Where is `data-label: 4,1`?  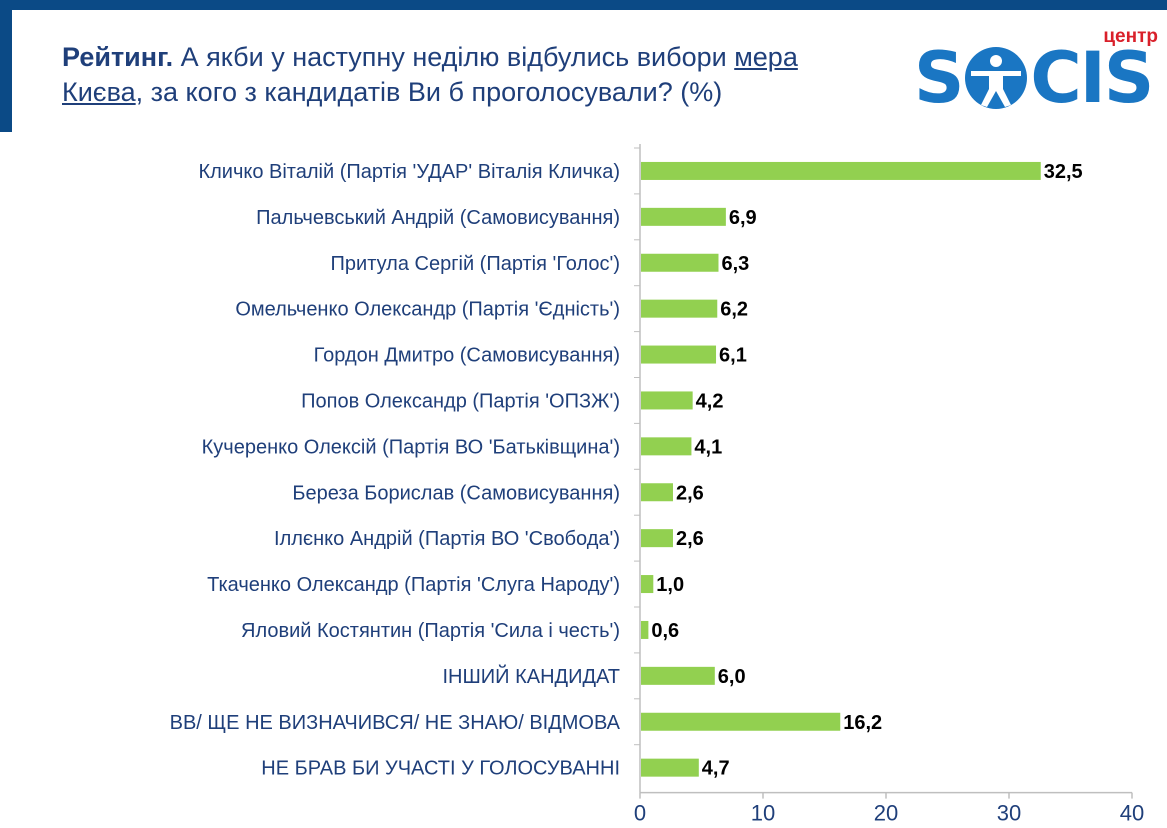 data-label: 4,1 is located at coordinates (708, 447).